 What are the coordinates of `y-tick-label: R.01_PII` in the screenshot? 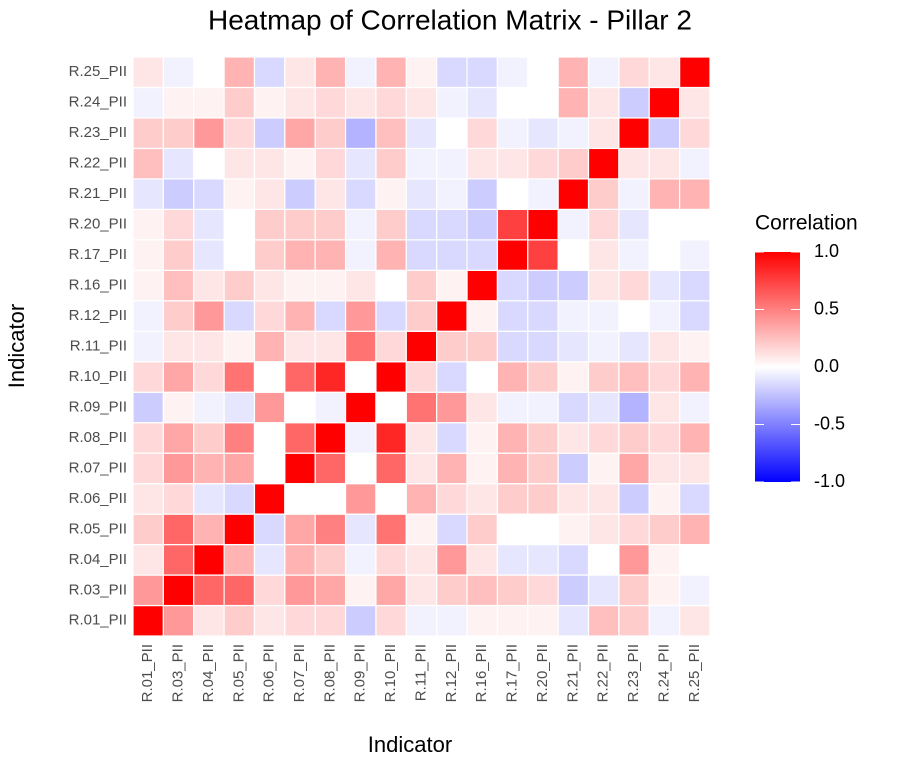 It's located at (98, 620).